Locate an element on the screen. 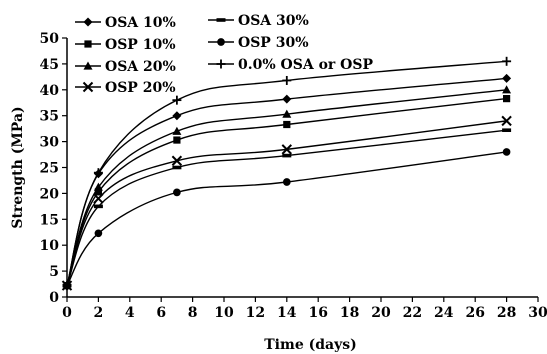 The width and height of the screenshot is (547, 354). y-tick-label: 50 is located at coordinates (50, 39).